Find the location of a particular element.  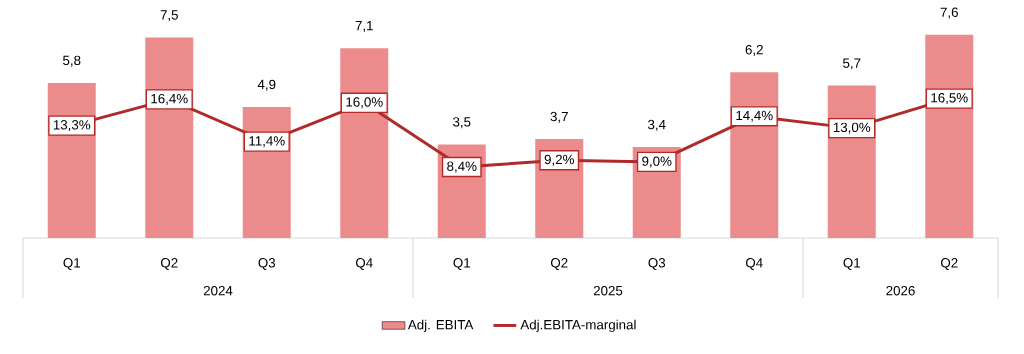

data-label: 16,4% is located at coordinates (169, 99).